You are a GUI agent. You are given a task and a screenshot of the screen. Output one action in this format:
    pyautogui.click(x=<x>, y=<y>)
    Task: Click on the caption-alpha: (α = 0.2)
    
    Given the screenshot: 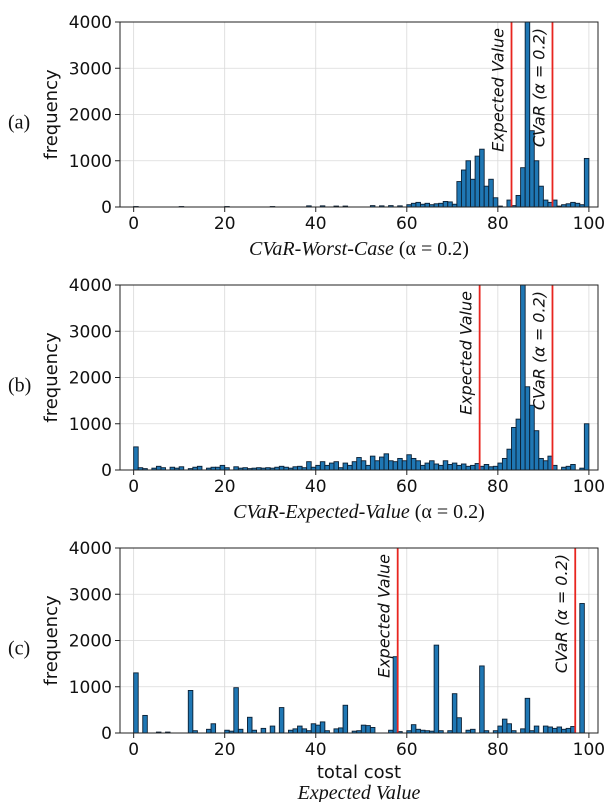 What is the action you would take?
    pyautogui.click(x=447, y=512)
    